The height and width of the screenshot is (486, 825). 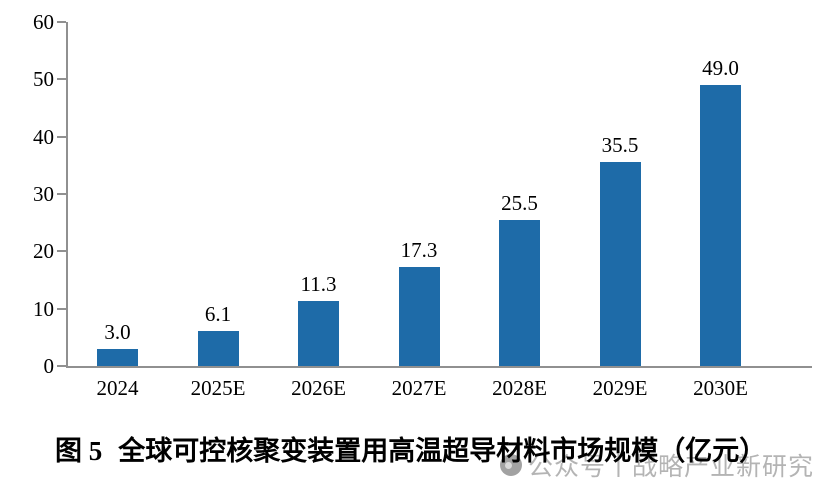 I want to click on bar-2025E, so click(x=218, y=348).